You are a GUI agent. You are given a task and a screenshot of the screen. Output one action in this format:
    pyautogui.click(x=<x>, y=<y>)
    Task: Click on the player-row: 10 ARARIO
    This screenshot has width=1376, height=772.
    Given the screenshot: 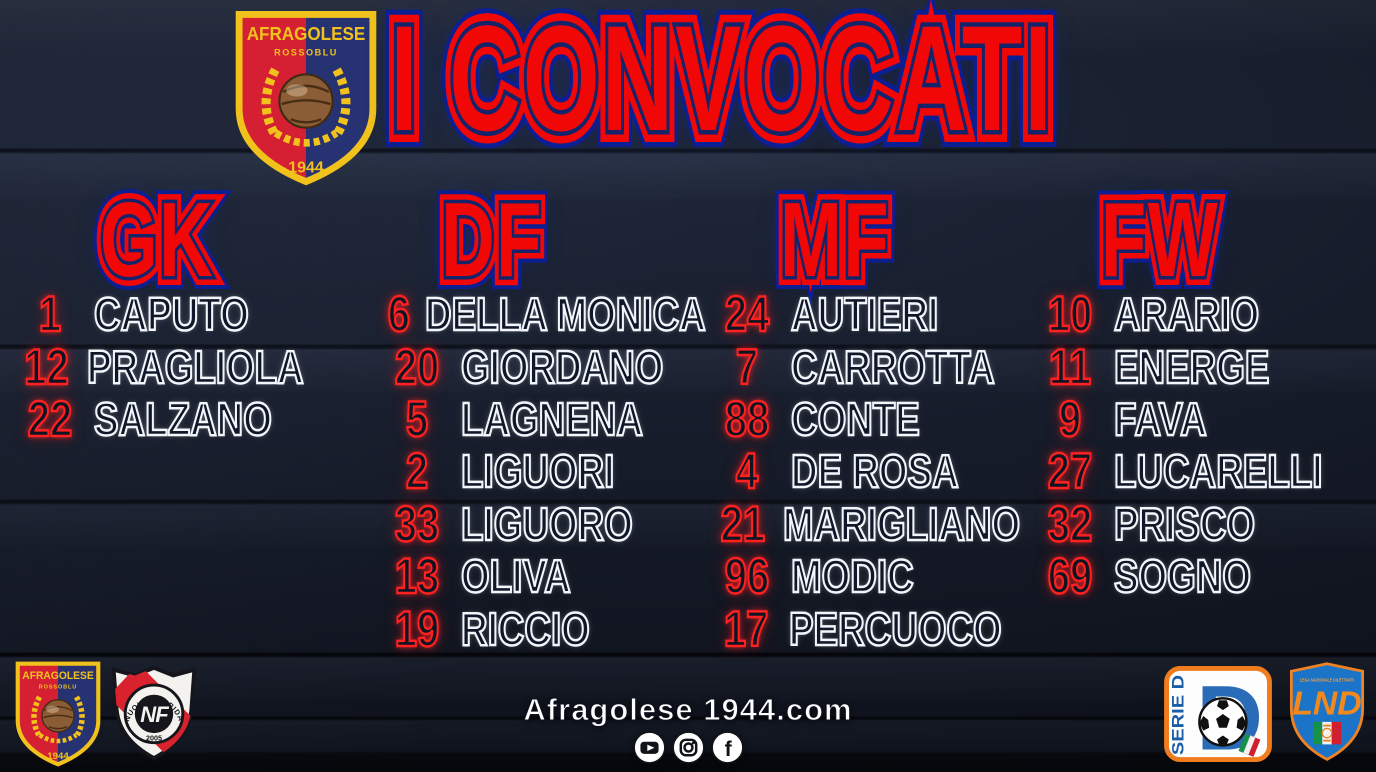 What is the action you would take?
    pyautogui.click(x=1207, y=314)
    